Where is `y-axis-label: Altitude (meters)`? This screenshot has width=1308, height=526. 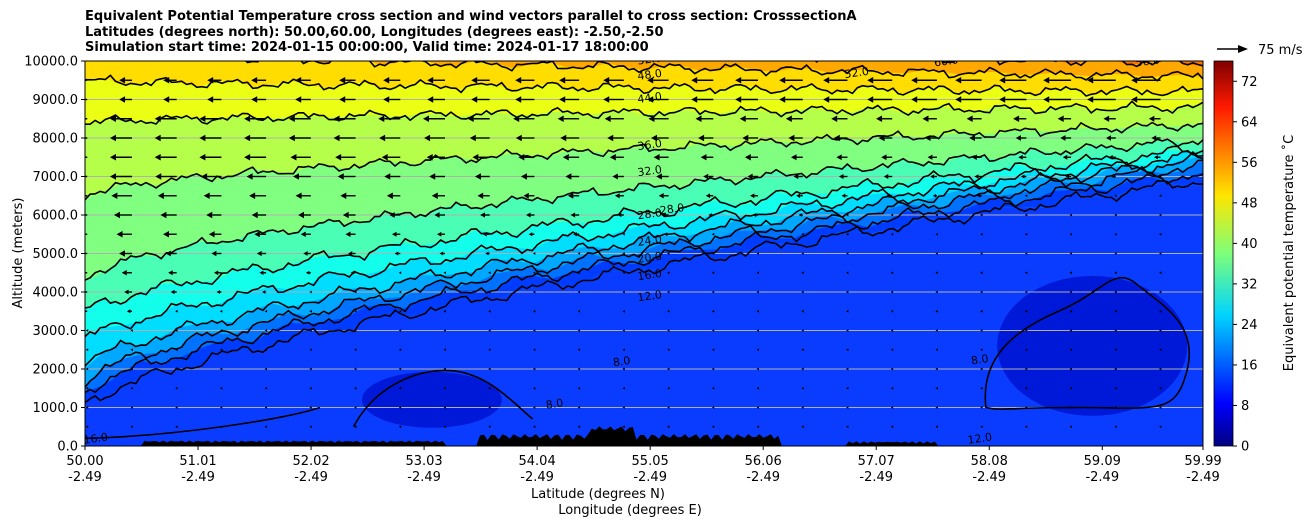 y-axis-label: Altitude (meters) is located at coordinates (18, 253).